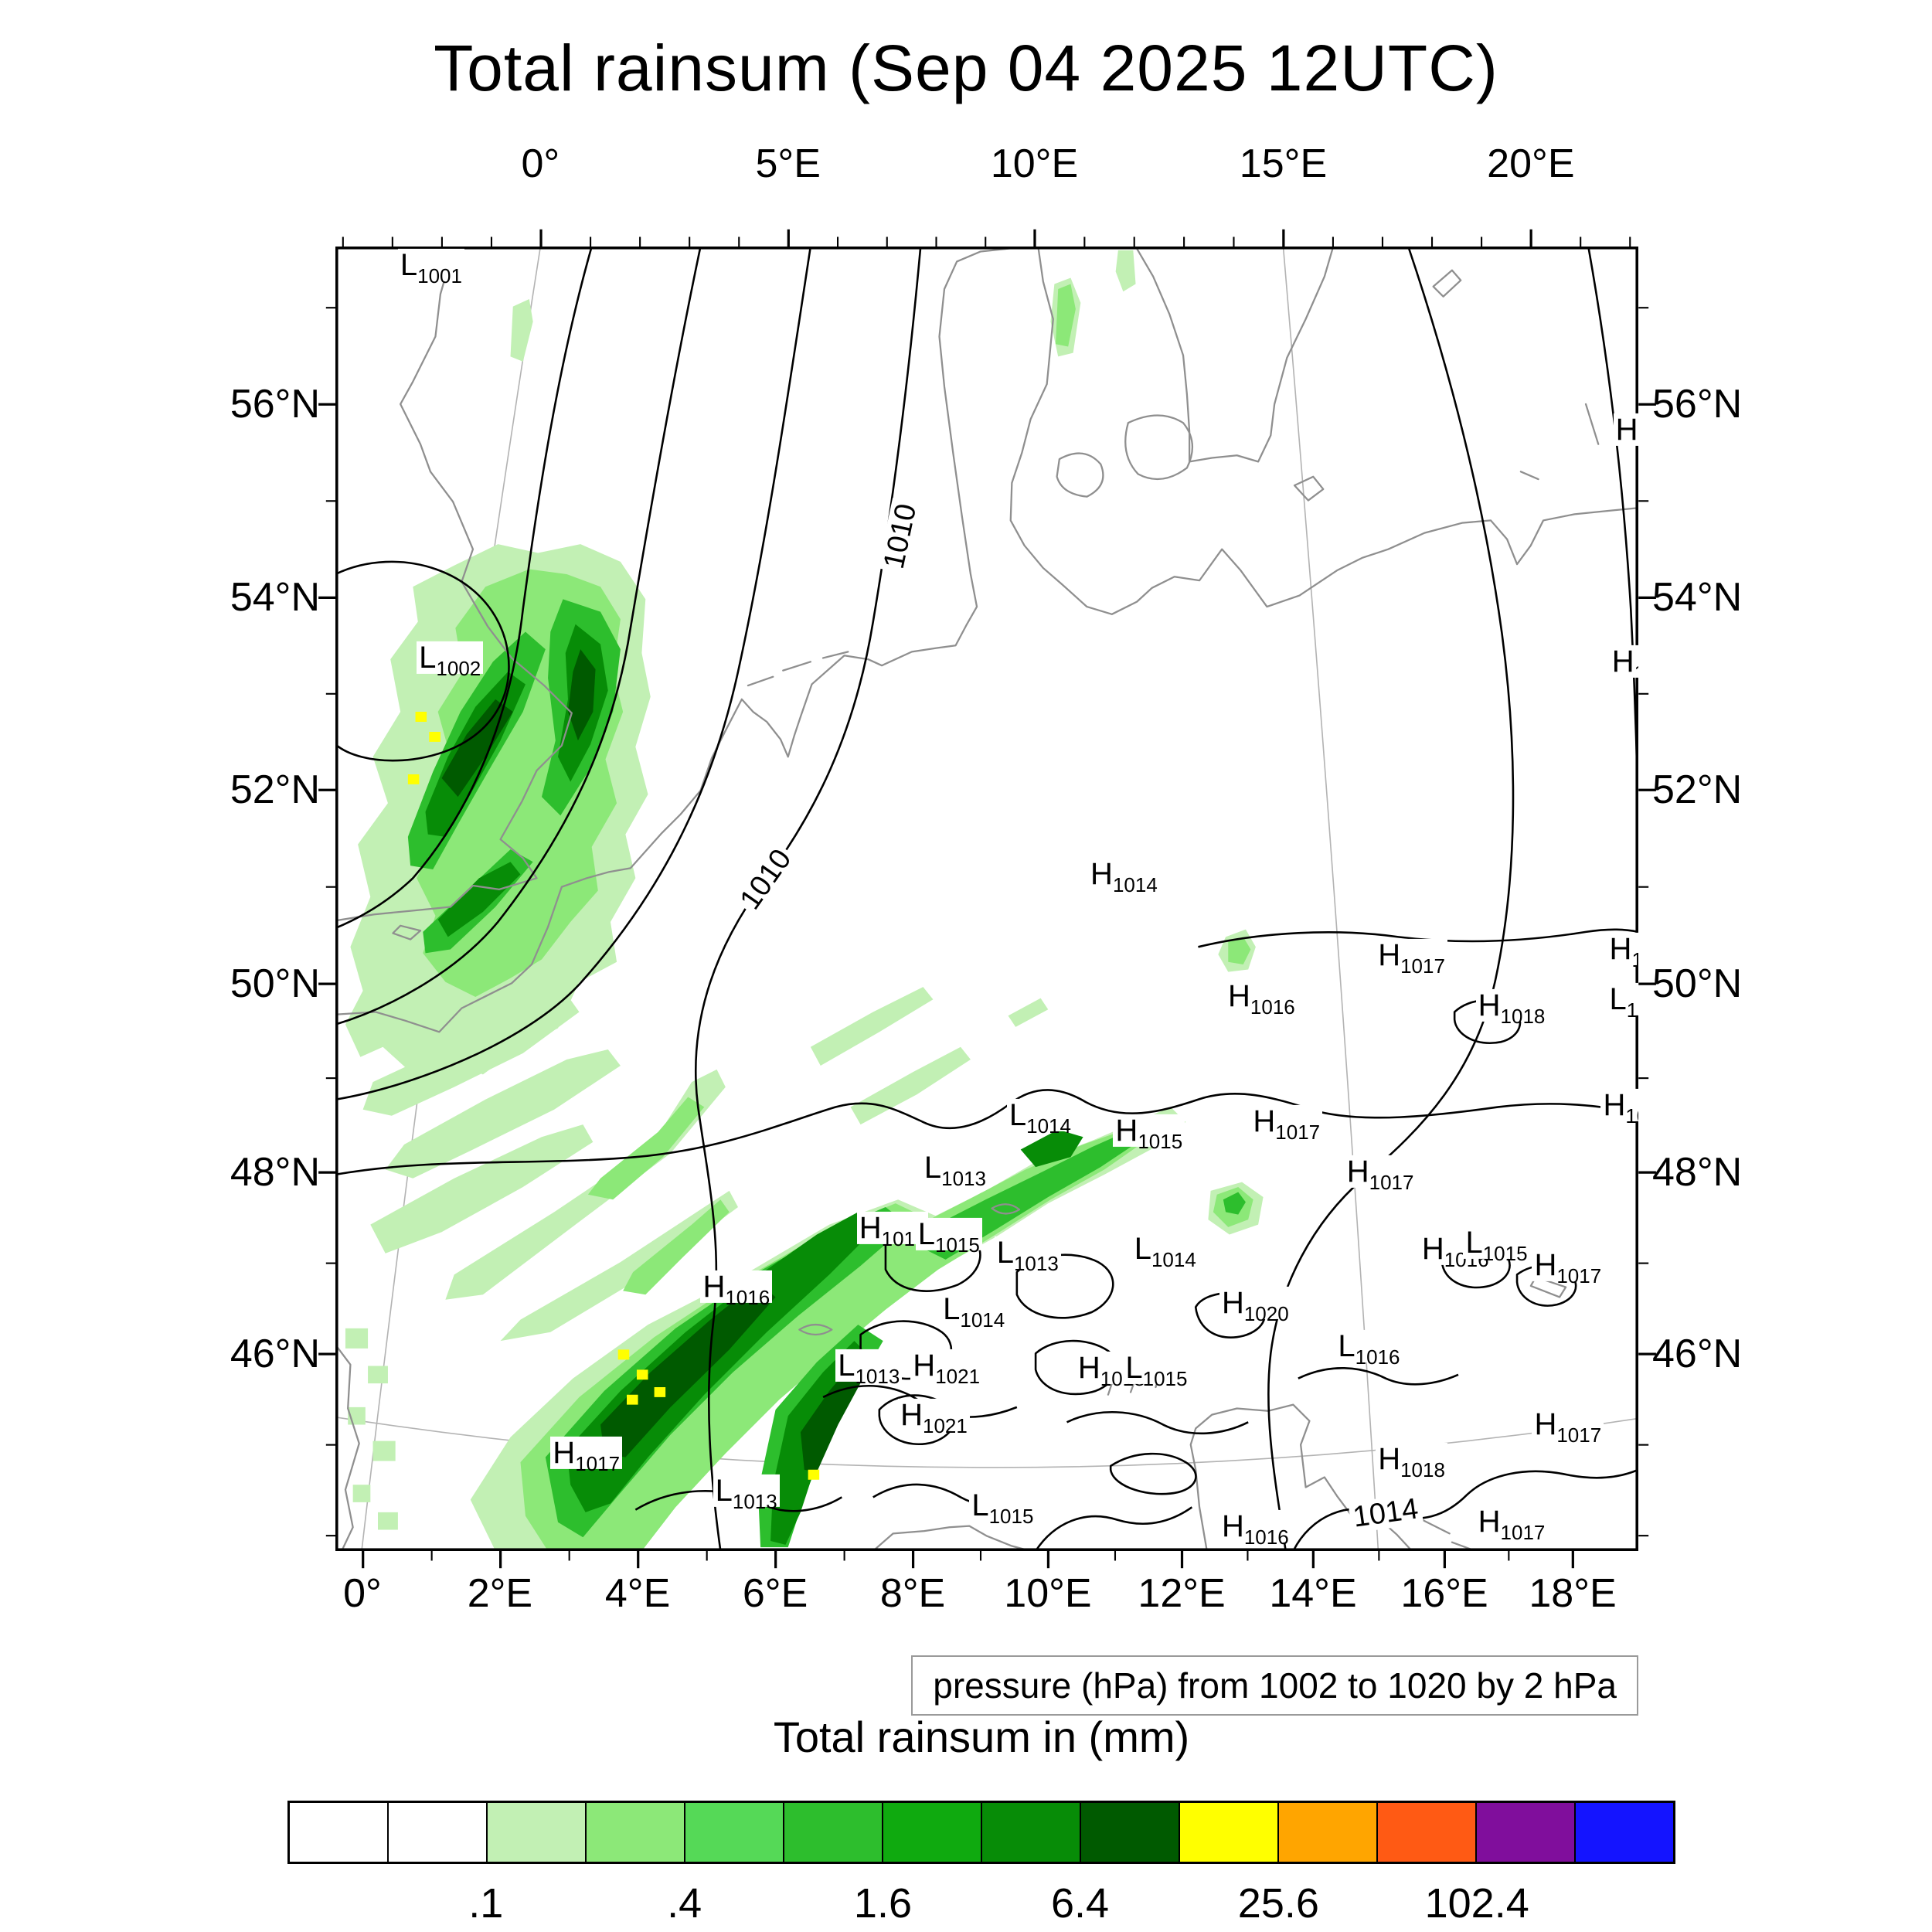  What do you see at coordinates (1255, 1305) in the screenshot?
I see `pressure-high-label: H1020` at bounding box center [1255, 1305].